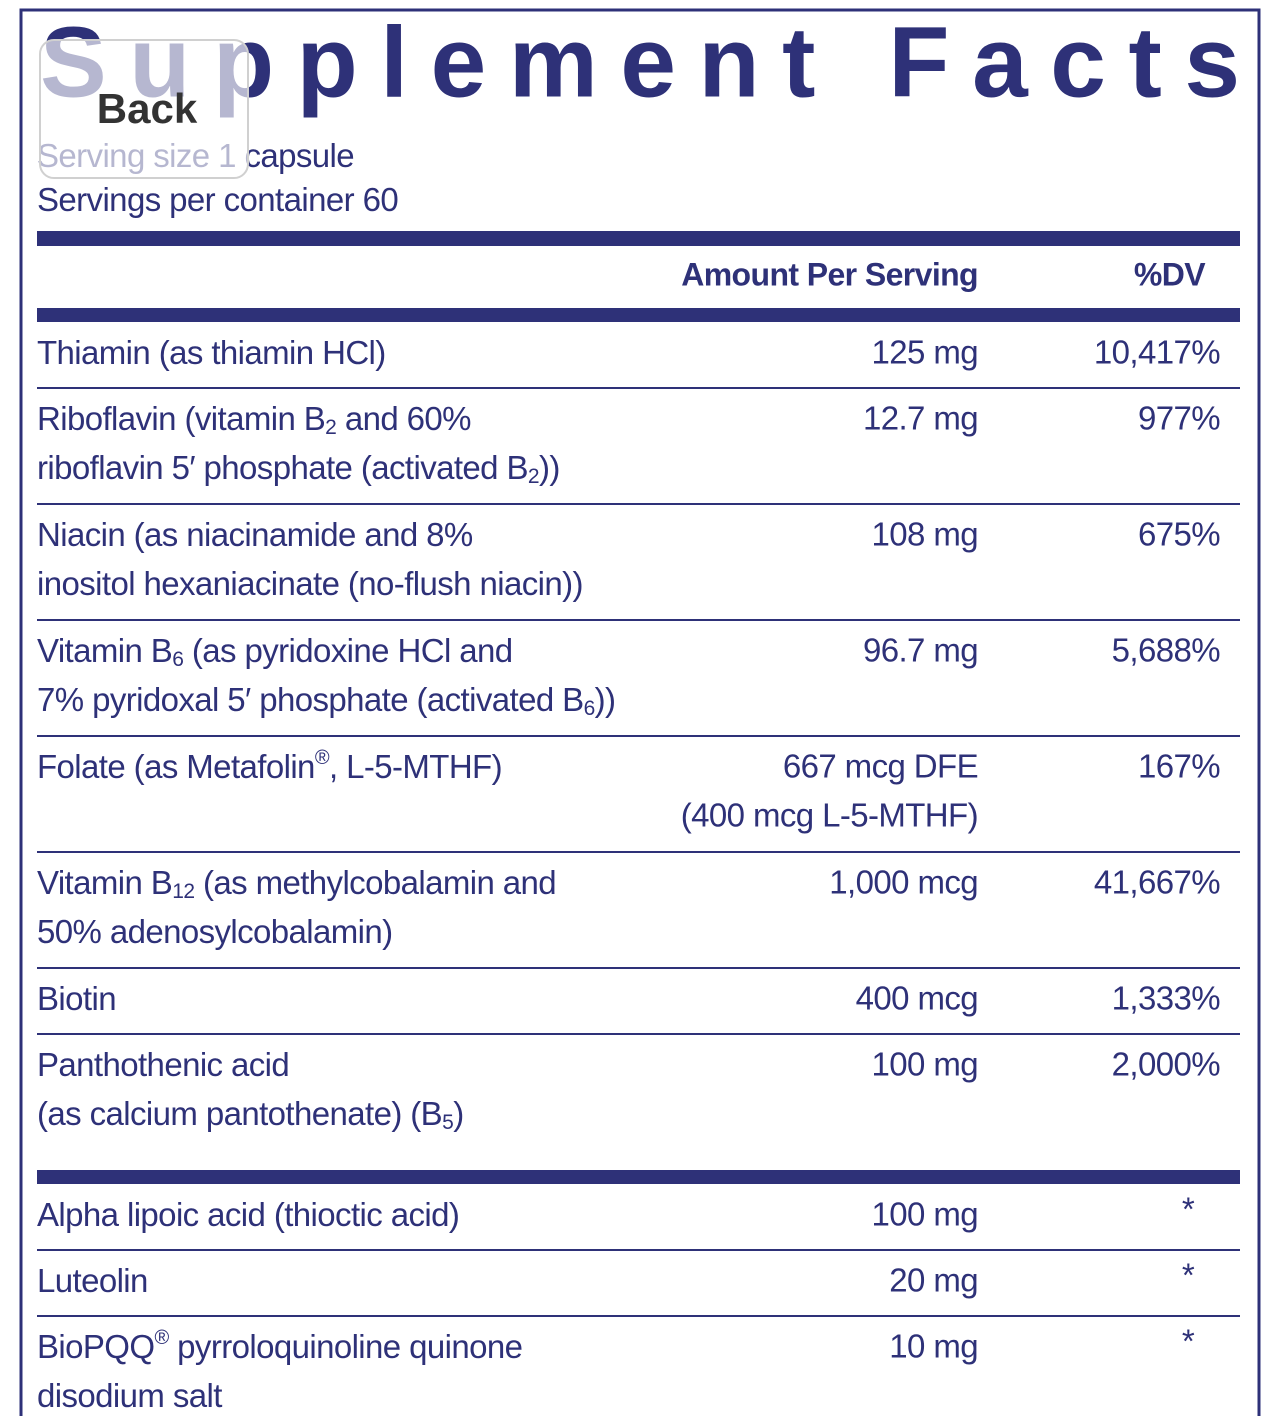  What do you see at coordinates (196, 199) in the screenshot?
I see `serving-label: Servings per container` at bounding box center [196, 199].